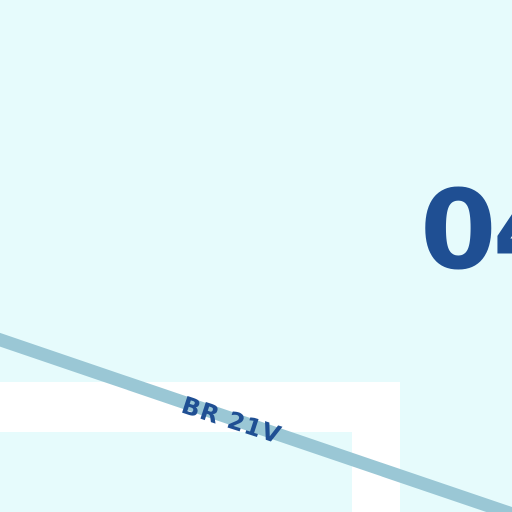 The width and height of the screenshot is (512, 512). Describe the element at coordinates (466, 230) in the screenshot. I see `area-number-label: 04` at that location.